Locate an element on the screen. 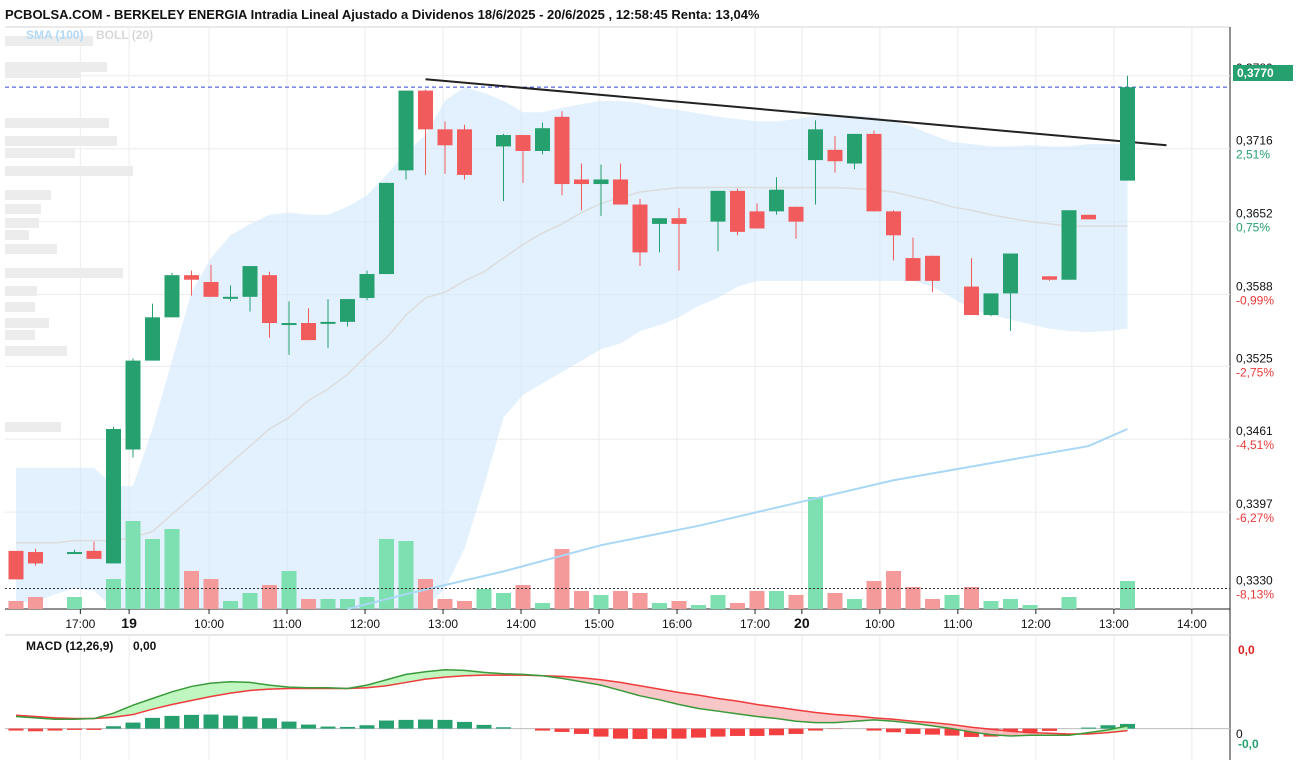 The image size is (1299, 768). pct-tick-label: -4,51% is located at coordinates (1255, 445).